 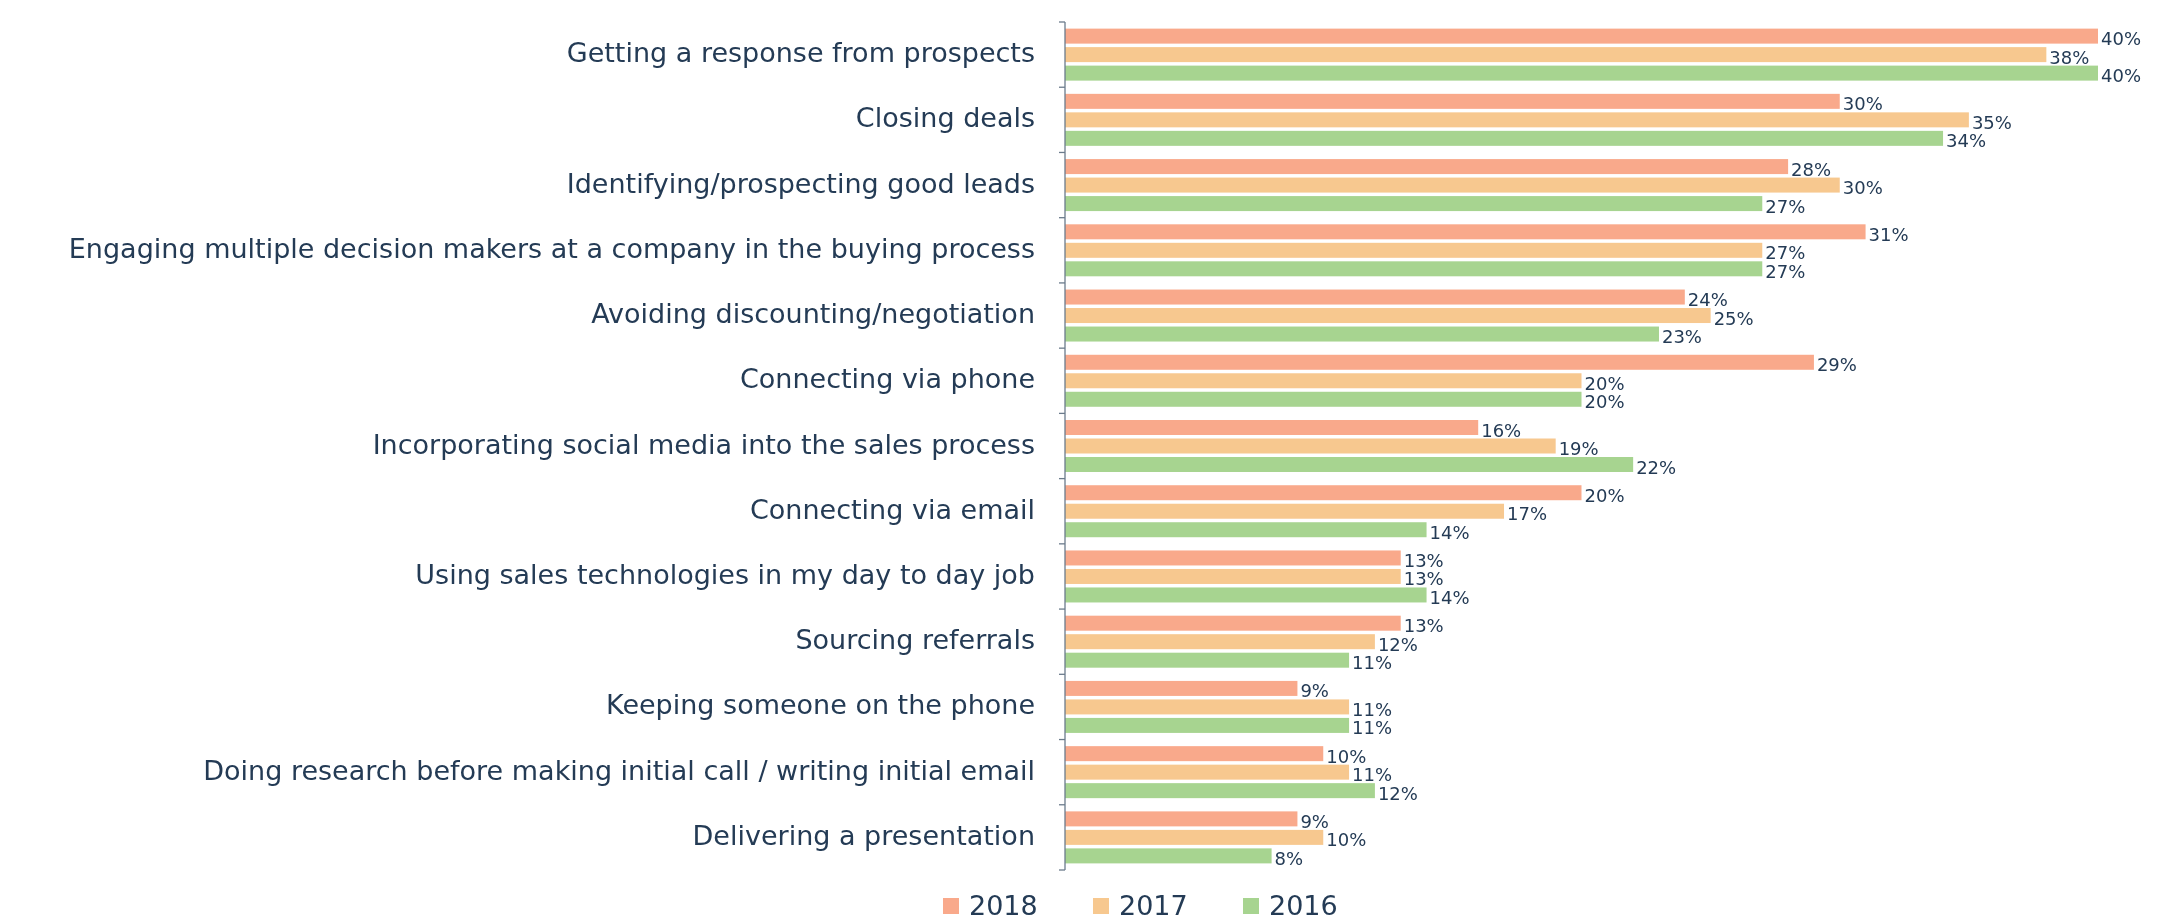 I want to click on data-label: 35%, so click(x=1991, y=122).